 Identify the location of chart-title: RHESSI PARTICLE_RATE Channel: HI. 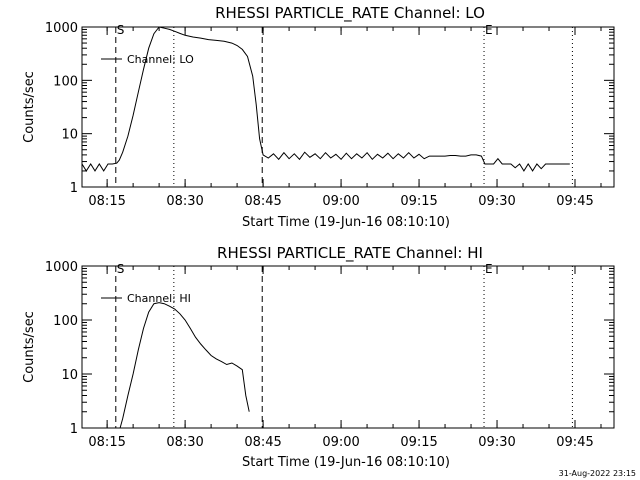
(350, 253).